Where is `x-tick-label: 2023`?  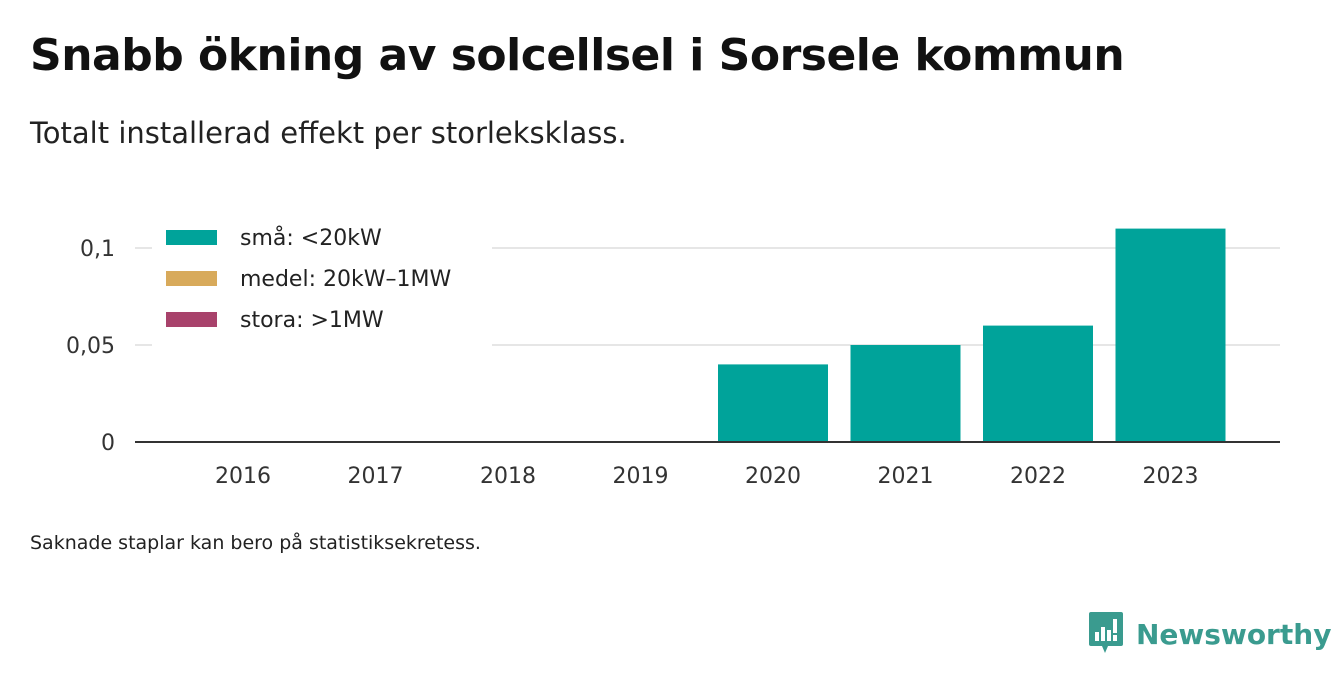
x-tick-label: 2023 is located at coordinates (1171, 476).